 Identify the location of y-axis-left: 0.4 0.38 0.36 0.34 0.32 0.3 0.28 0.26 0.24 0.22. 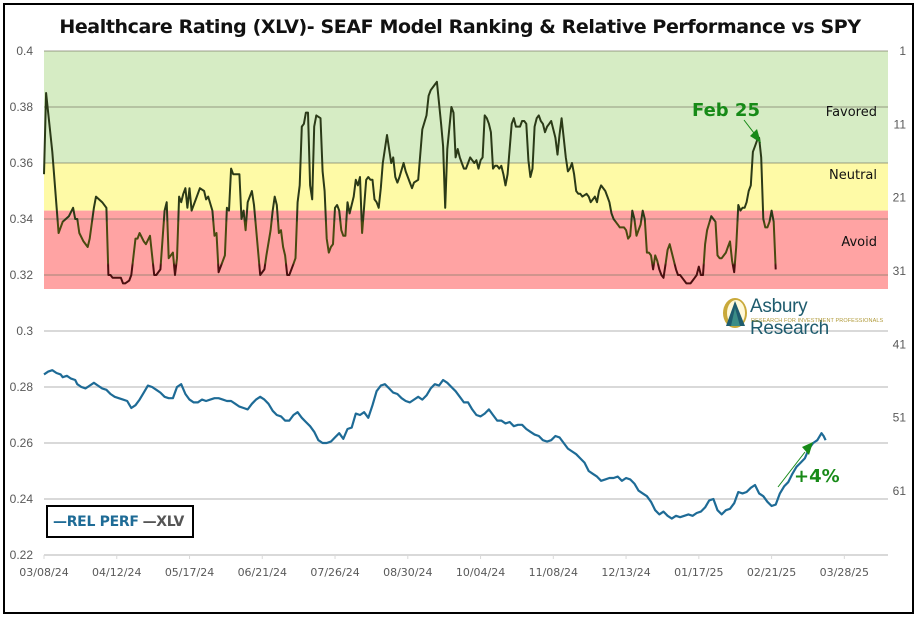
(22, 303).